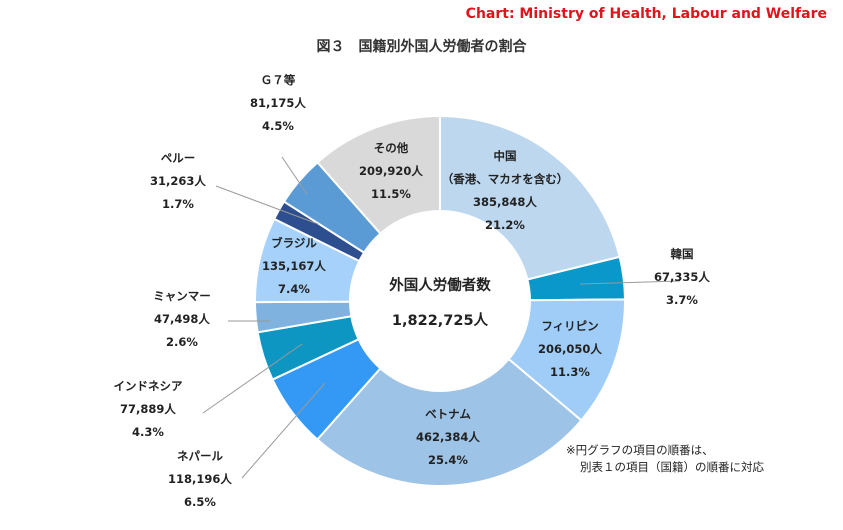 The height and width of the screenshot is (530, 843). Describe the element at coordinates (665, 459) in the screenshot. I see `footnote: ※円グラフの項目の順番は、 別表１の項目（国籍）の順番に対応` at that location.